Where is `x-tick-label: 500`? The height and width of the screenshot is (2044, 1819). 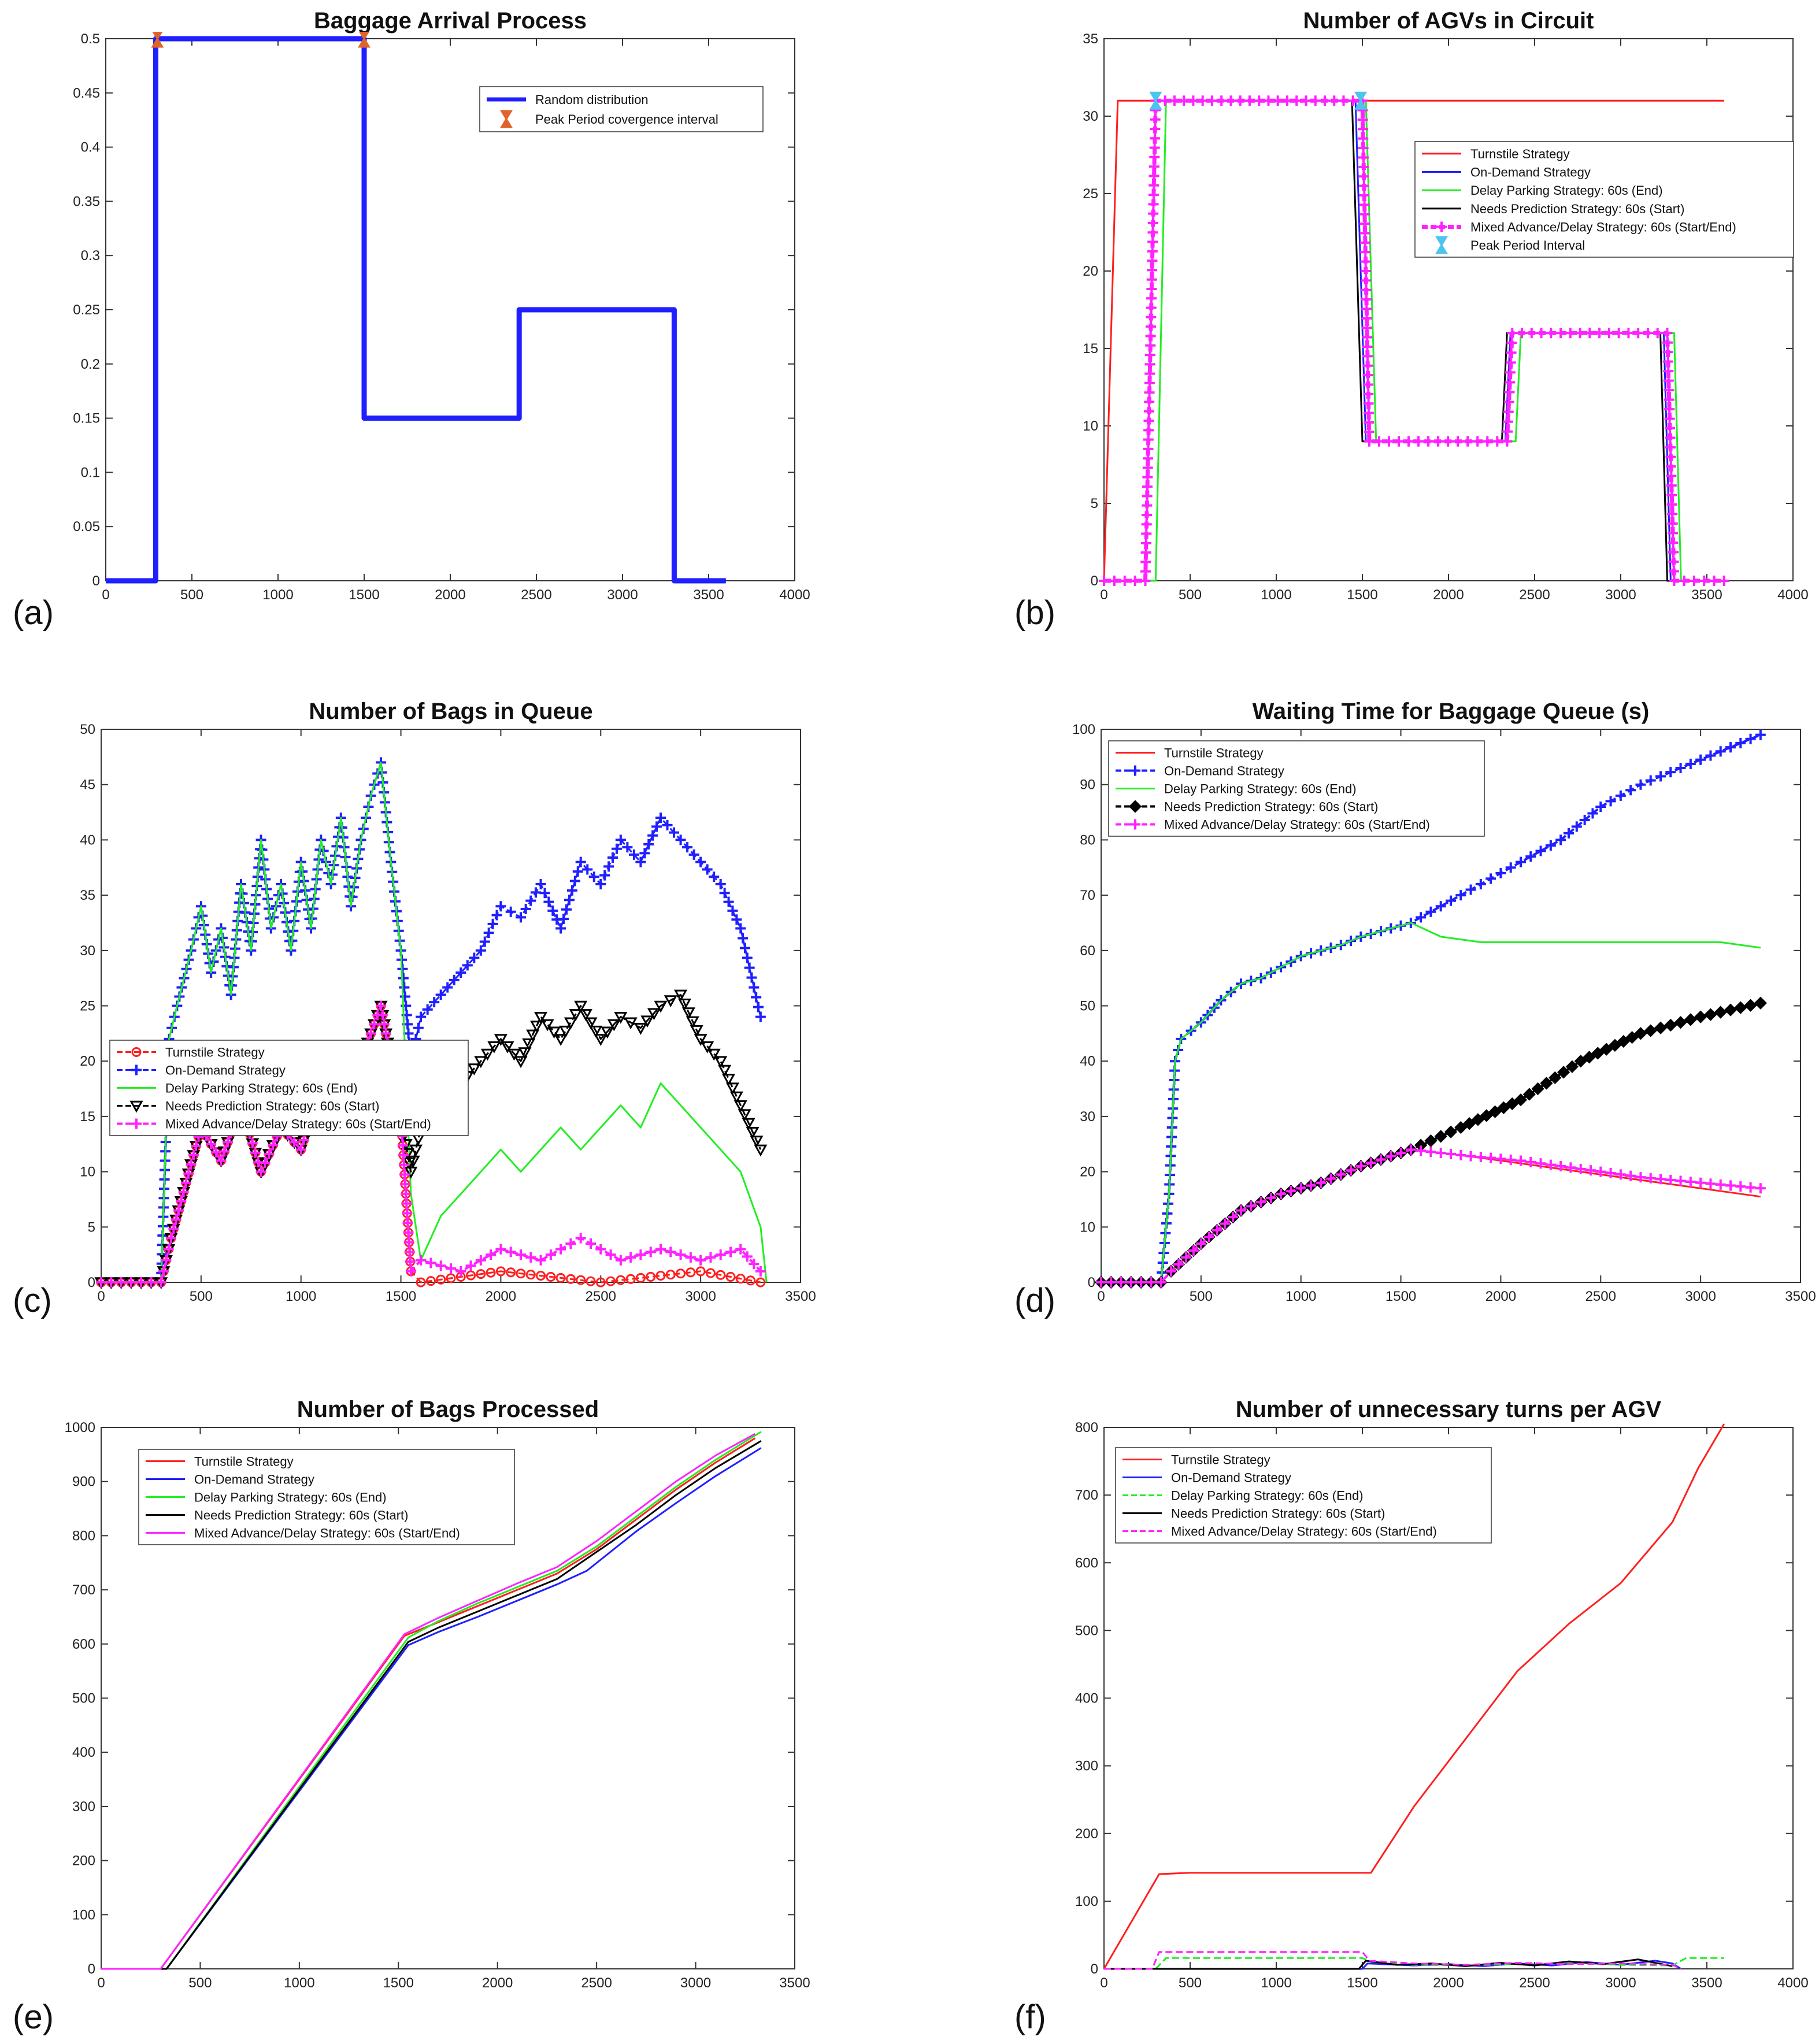 x-tick-label: 500 is located at coordinates (1190, 595).